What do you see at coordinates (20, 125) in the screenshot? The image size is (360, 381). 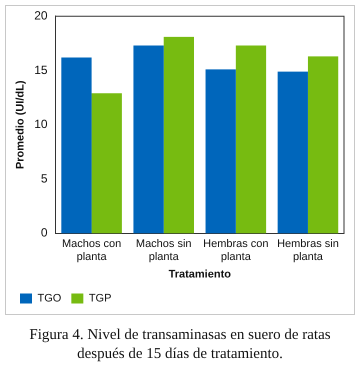 I see `y-axis-title: Promedio (UI/dL)` at bounding box center [20, 125].